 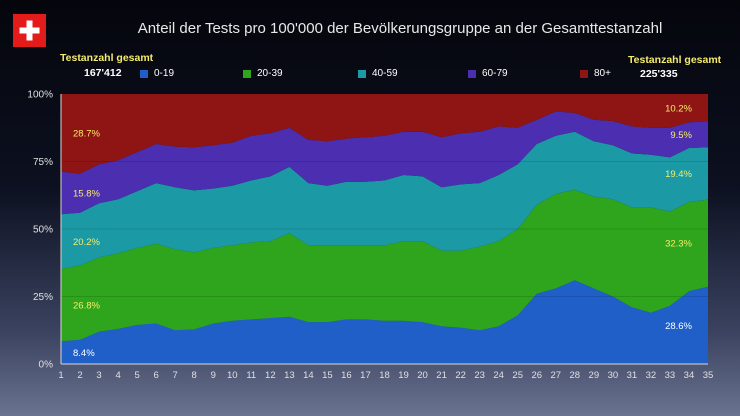 What do you see at coordinates (175, 375) in the screenshot?
I see `x-tick-label: 7` at bounding box center [175, 375].